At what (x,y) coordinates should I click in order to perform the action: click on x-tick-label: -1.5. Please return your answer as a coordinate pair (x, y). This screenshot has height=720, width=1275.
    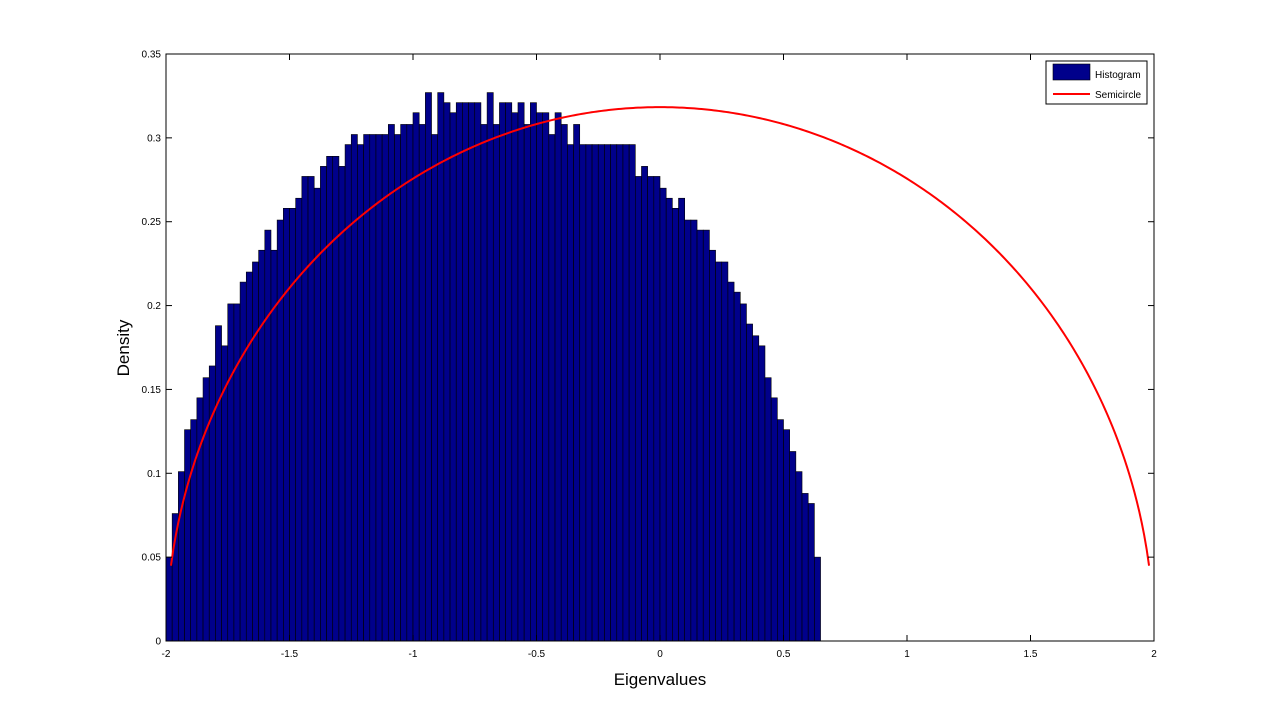
    Looking at the image, I should click on (290, 654).